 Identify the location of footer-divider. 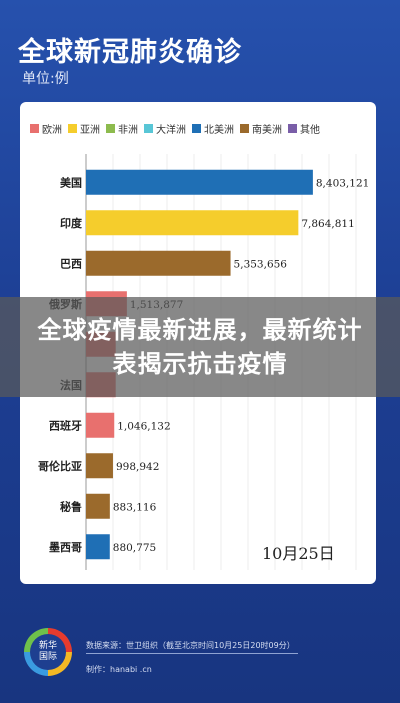
(192, 653).